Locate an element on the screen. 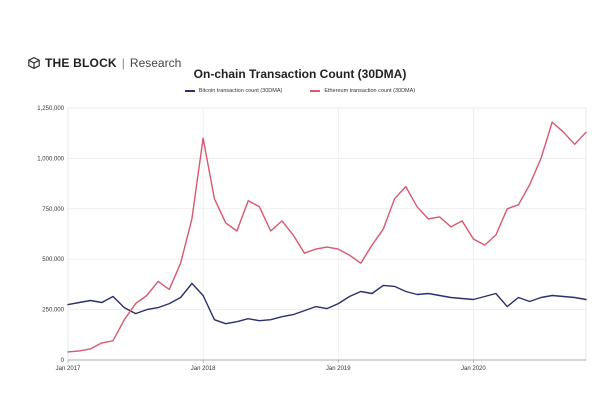 The image size is (600, 400). legend-swatch-ethereum is located at coordinates (315, 91).